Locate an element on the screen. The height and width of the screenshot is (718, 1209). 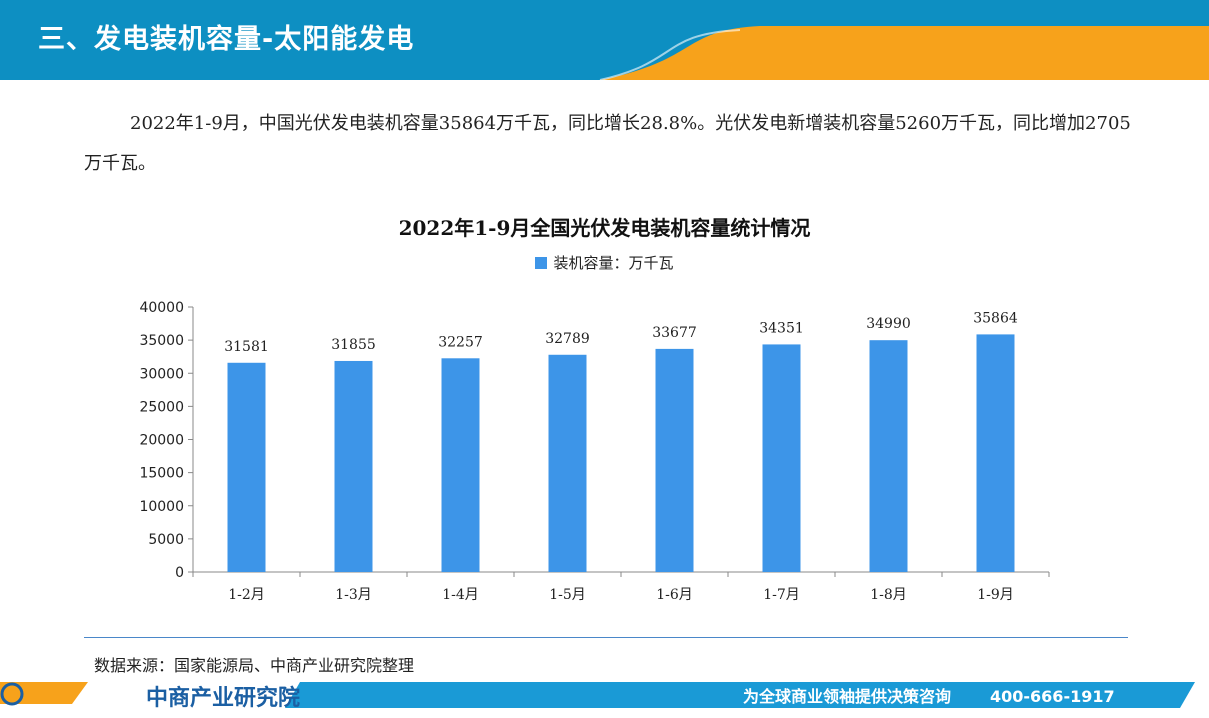
data-source: 数据来源：国家能源局、中商产业研究院整理 is located at coordinates (254, 665).